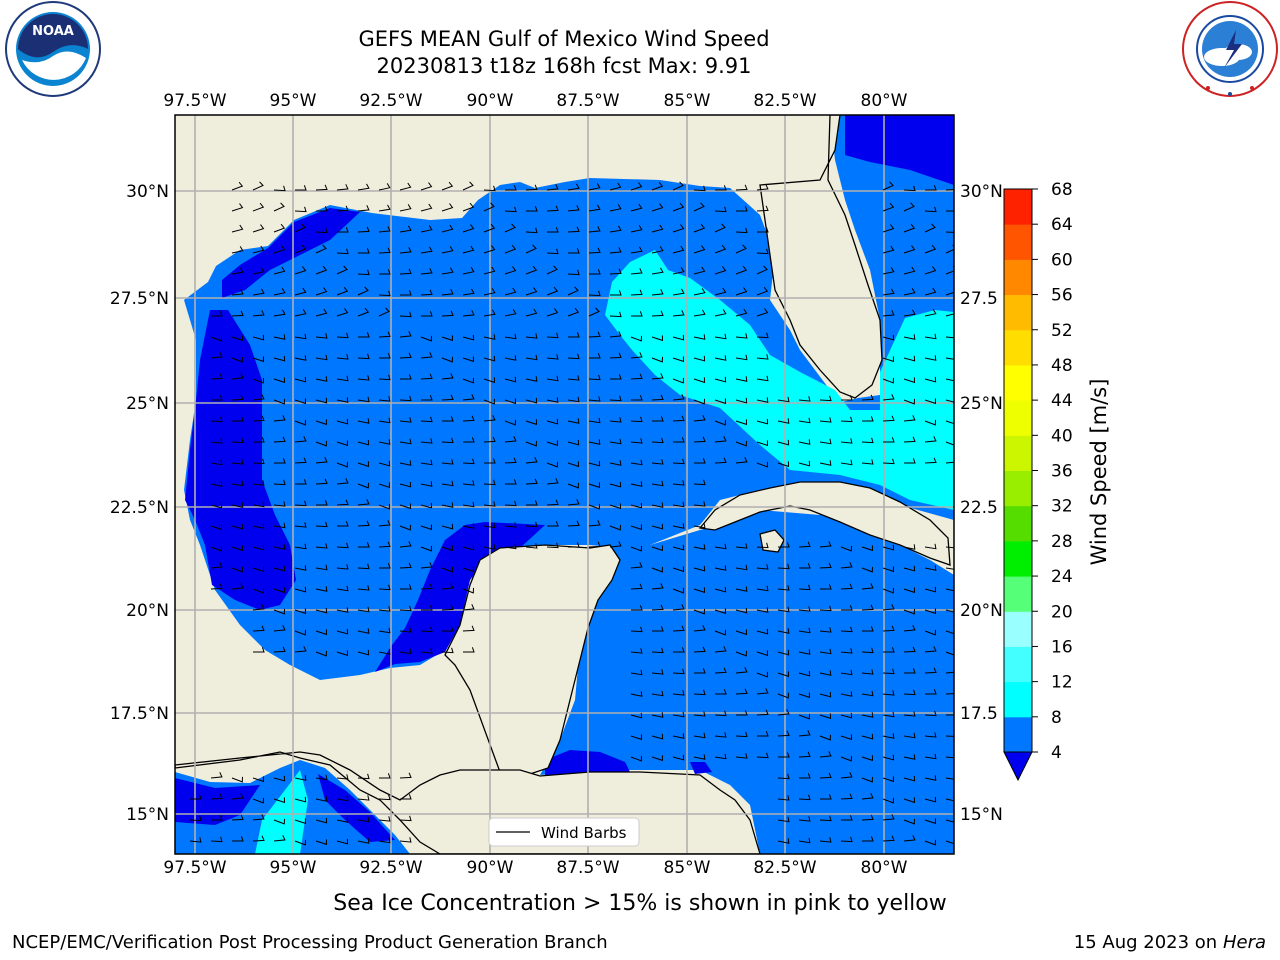 The height and width of the screenshot is (960, 1280). Describe the element at coordinates (1062, 542) in the screenshot. I see `colorbar-tick-label: 28` at that location.